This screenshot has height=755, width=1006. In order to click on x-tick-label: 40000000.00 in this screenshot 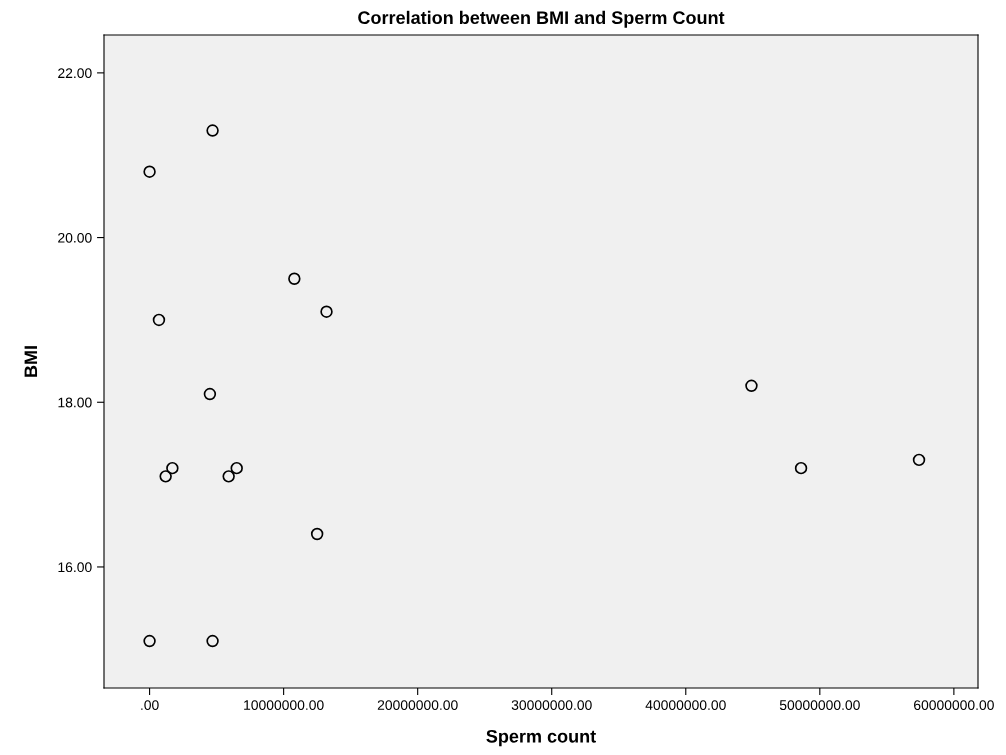, I will do `click(685, 705)`.